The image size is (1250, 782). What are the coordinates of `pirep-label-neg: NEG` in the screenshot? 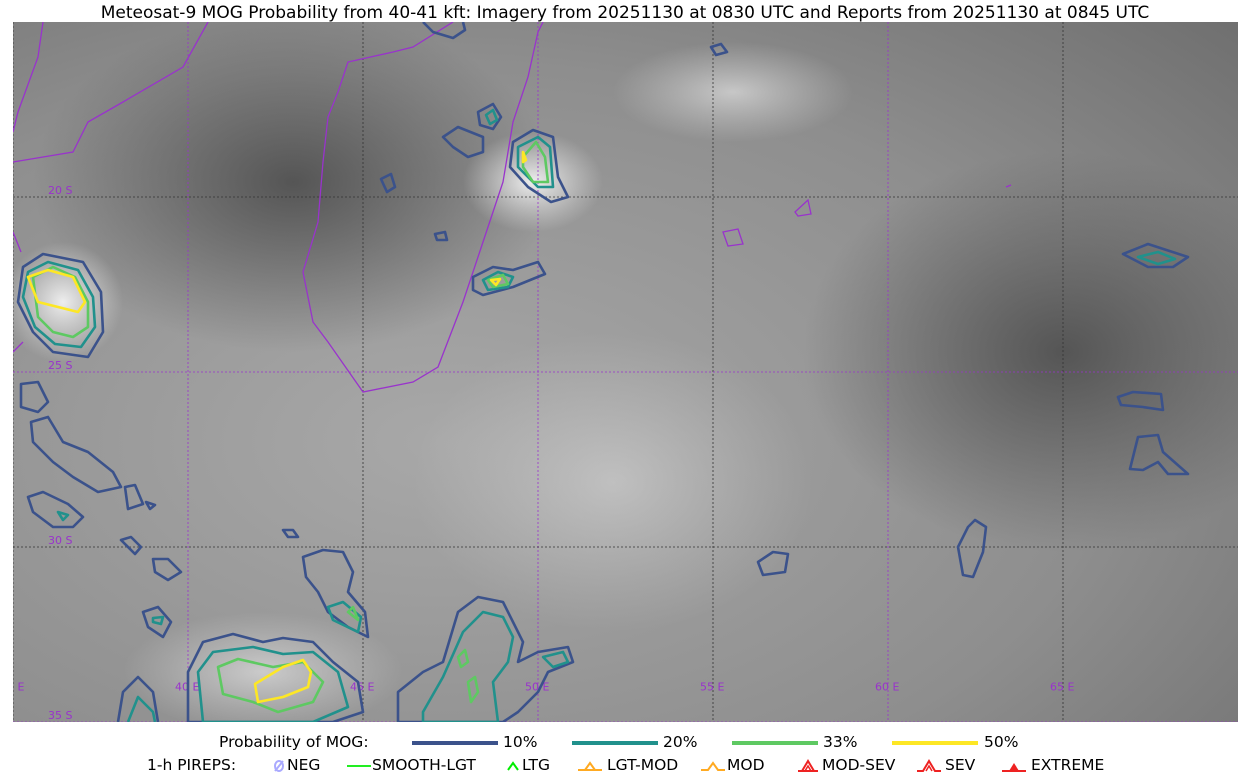 It's located at (304, 765).